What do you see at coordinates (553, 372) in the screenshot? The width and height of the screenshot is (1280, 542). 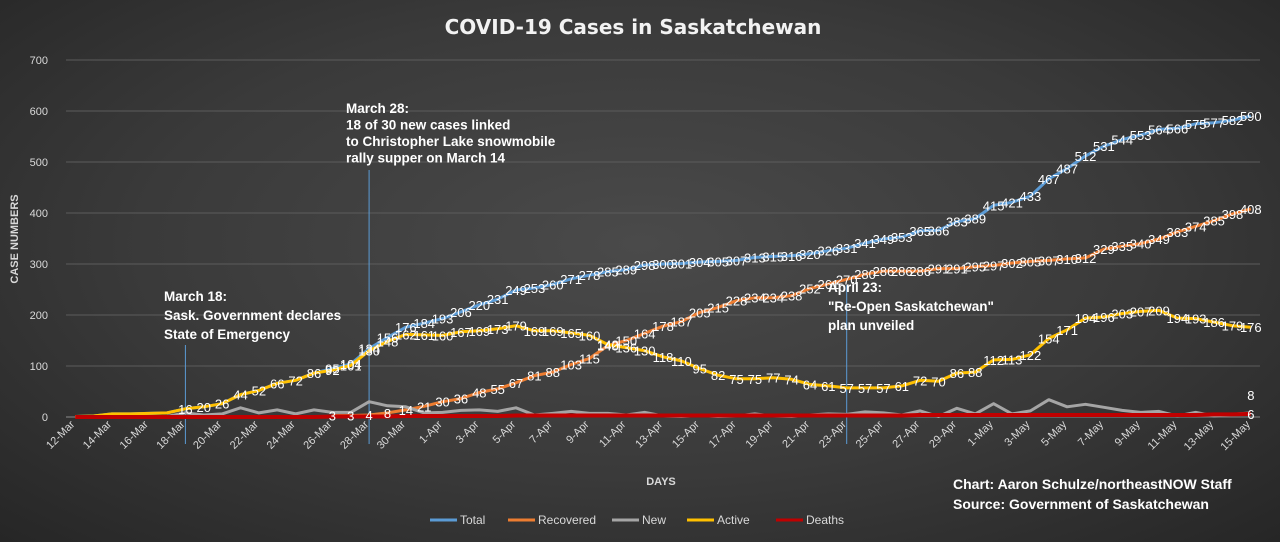 I see `data-label: 88` at bounding box center [553, 372].